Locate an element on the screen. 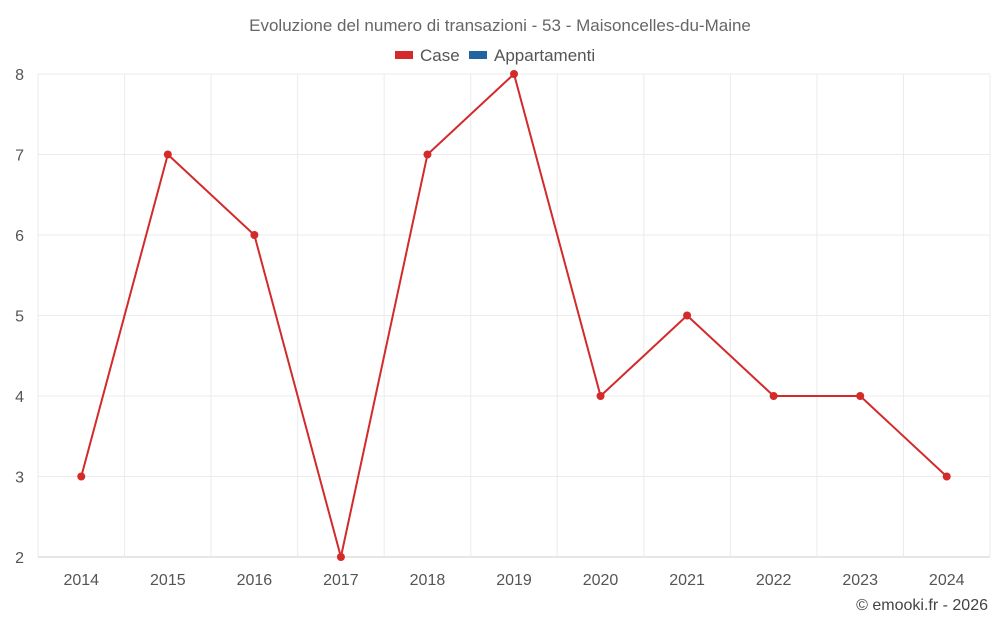 The width and height of the screenshot is (1000, 625). y-axis-ticks: 2 3 4 5 6 7 8 is located at coordinates (19, 317).